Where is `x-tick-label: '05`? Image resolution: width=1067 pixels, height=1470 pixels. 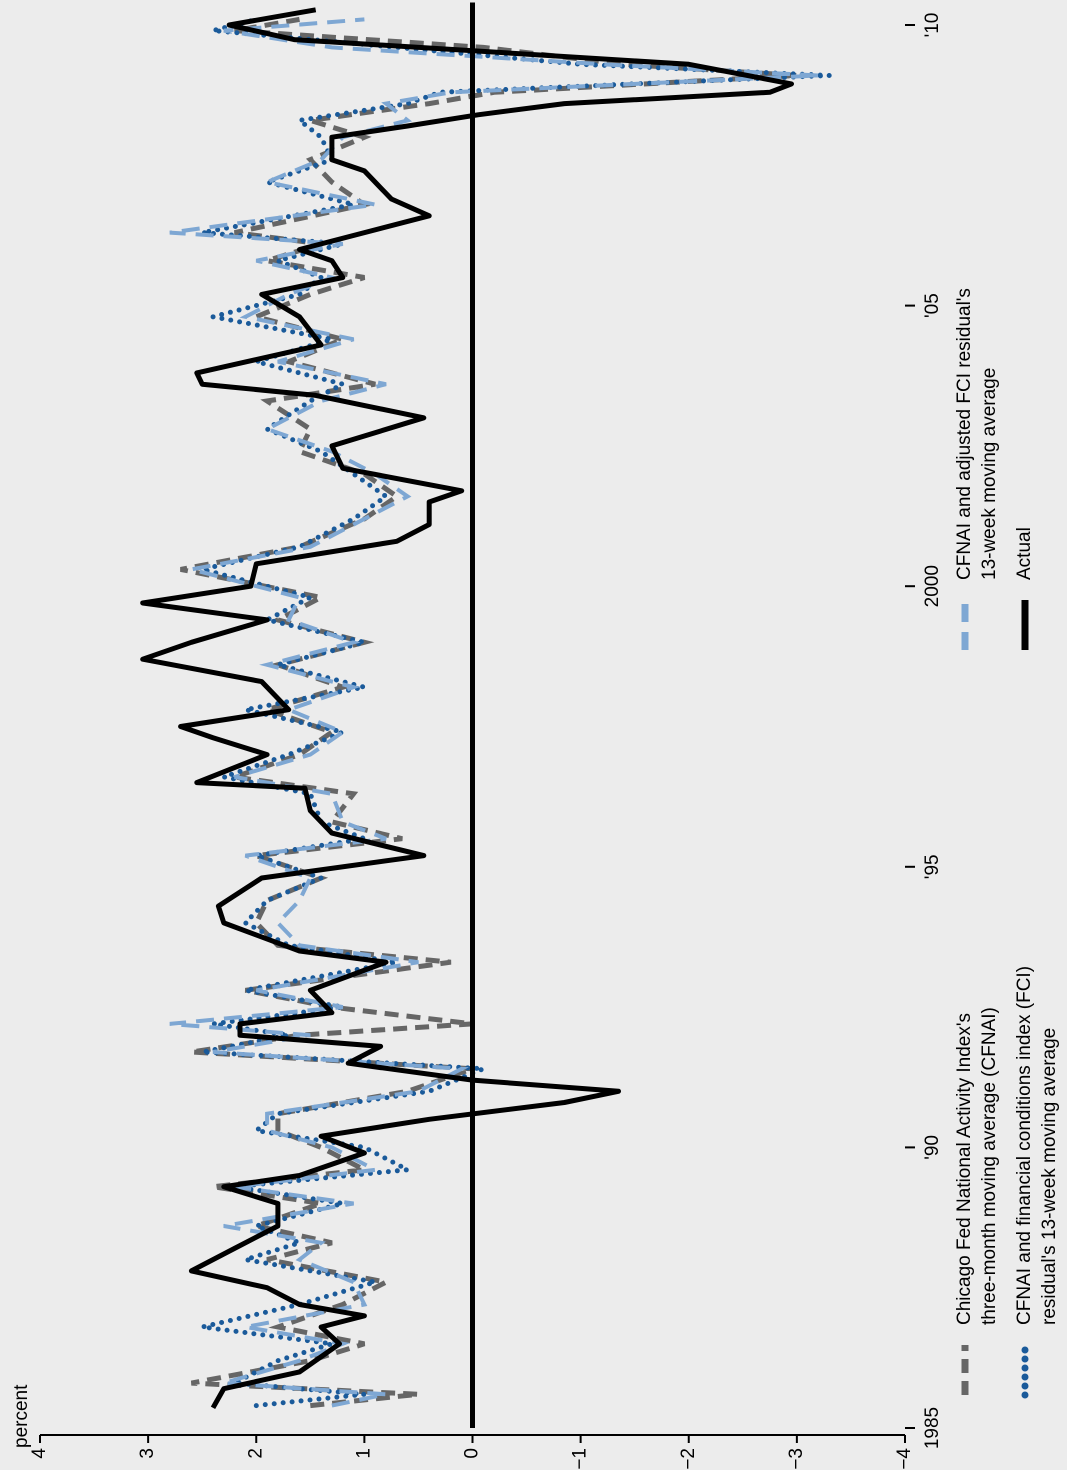 x-tick-label: '05 is located at coordinates (932, 305).